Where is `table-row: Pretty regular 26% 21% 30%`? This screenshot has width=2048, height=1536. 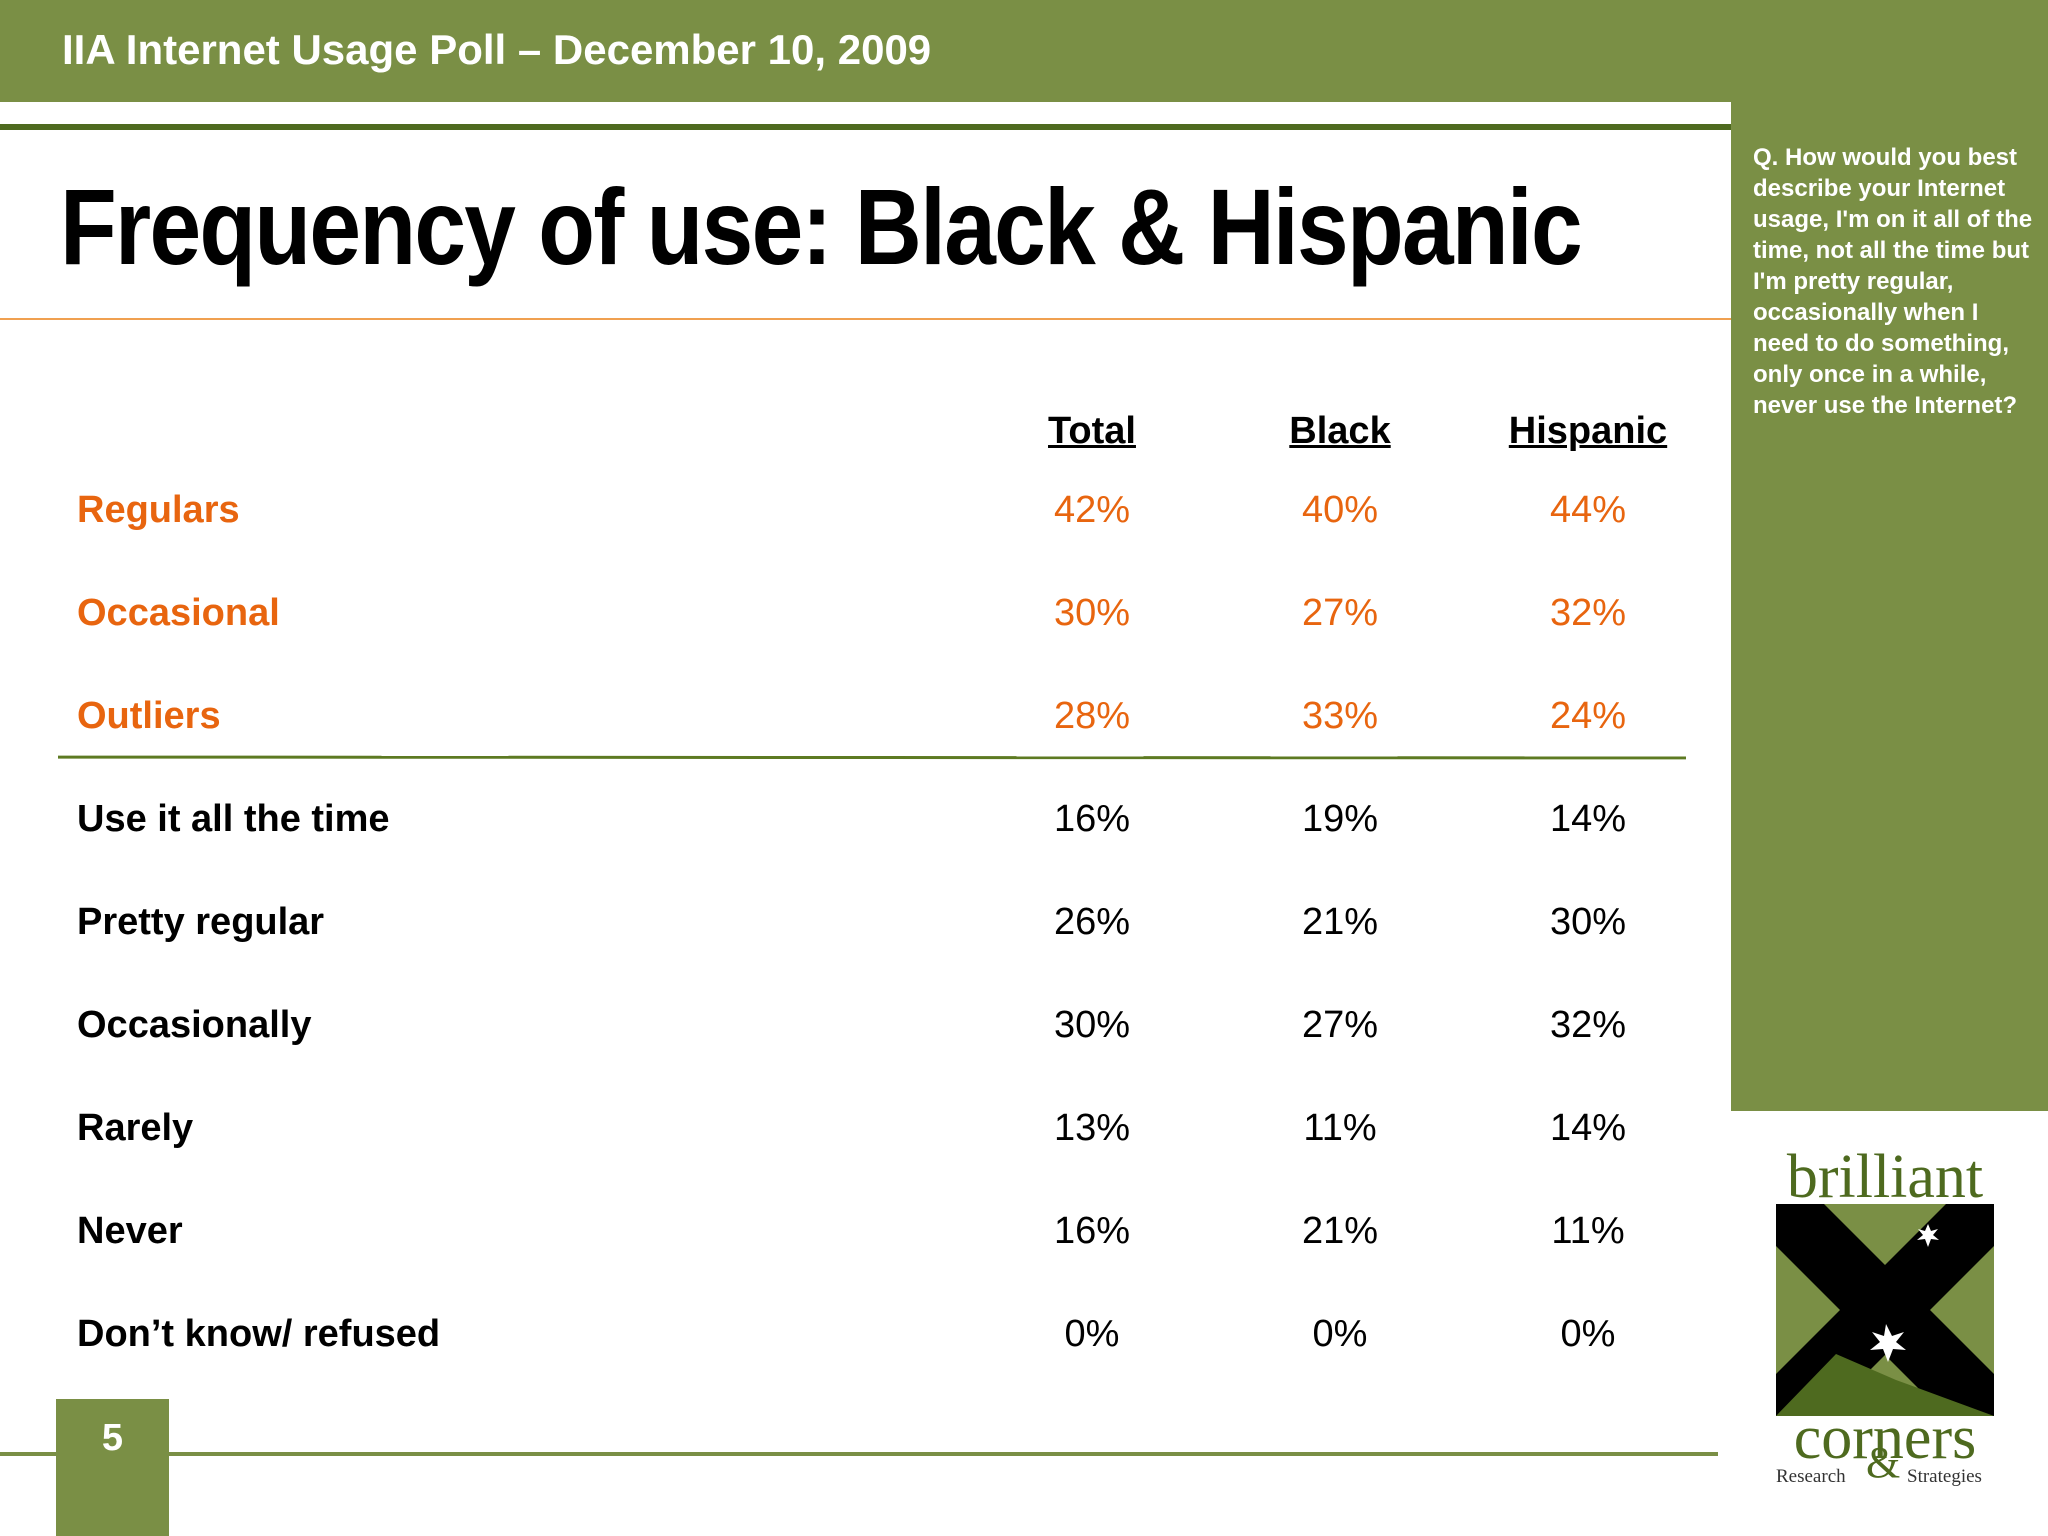
table-row: Pretty regular 26% 21% 30% is located at coordinates (865, 922).